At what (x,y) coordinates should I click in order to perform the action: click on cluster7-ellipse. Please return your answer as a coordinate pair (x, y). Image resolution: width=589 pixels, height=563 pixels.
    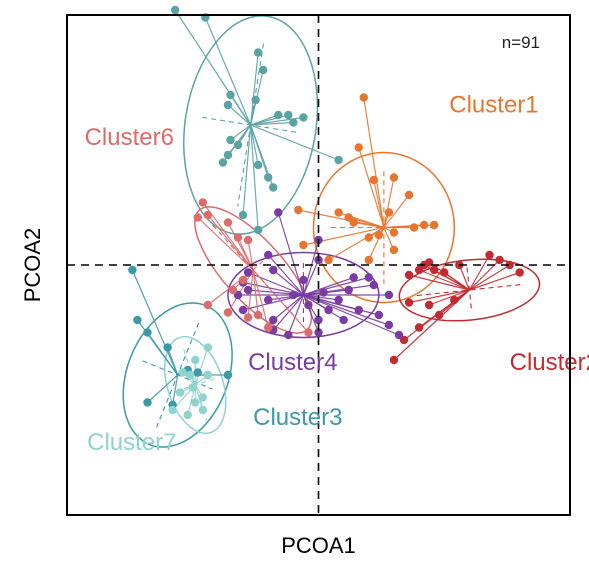
    Looking at the image, I should click on (195, 385).